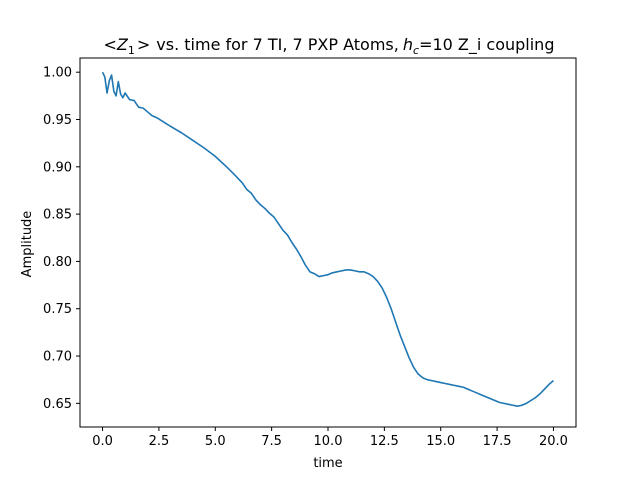 The width and height of the screenshot is (640, 480). What do you see at coordinates (57, 404) in the screenshot?
I see `y-tick-label: 0.65` at bounding box center [57, 404].